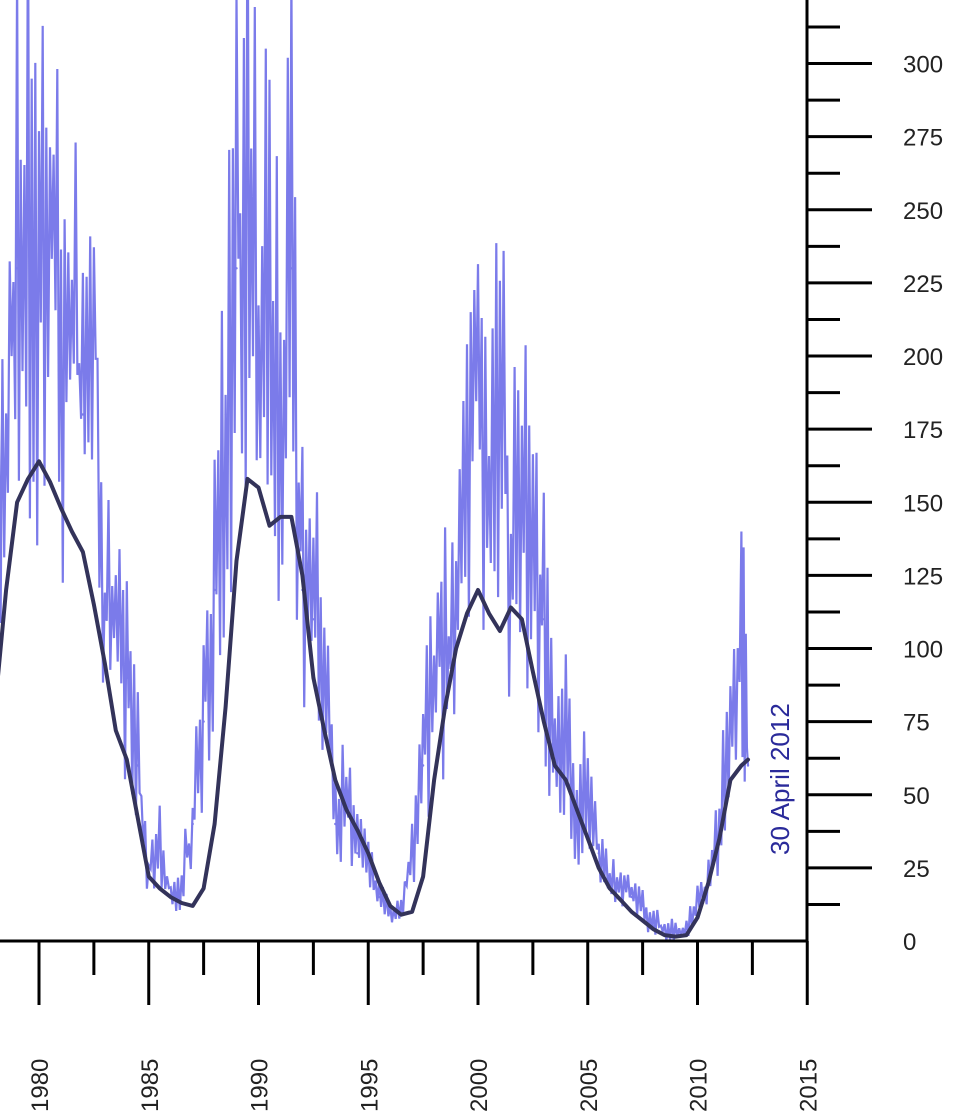 The height and width of the screenshot is (1118, 960). What do you see at coordinates (808, 1085) in the screenshot?
I see `x-tick-label: 2015` at bounding box center [808, 1085].